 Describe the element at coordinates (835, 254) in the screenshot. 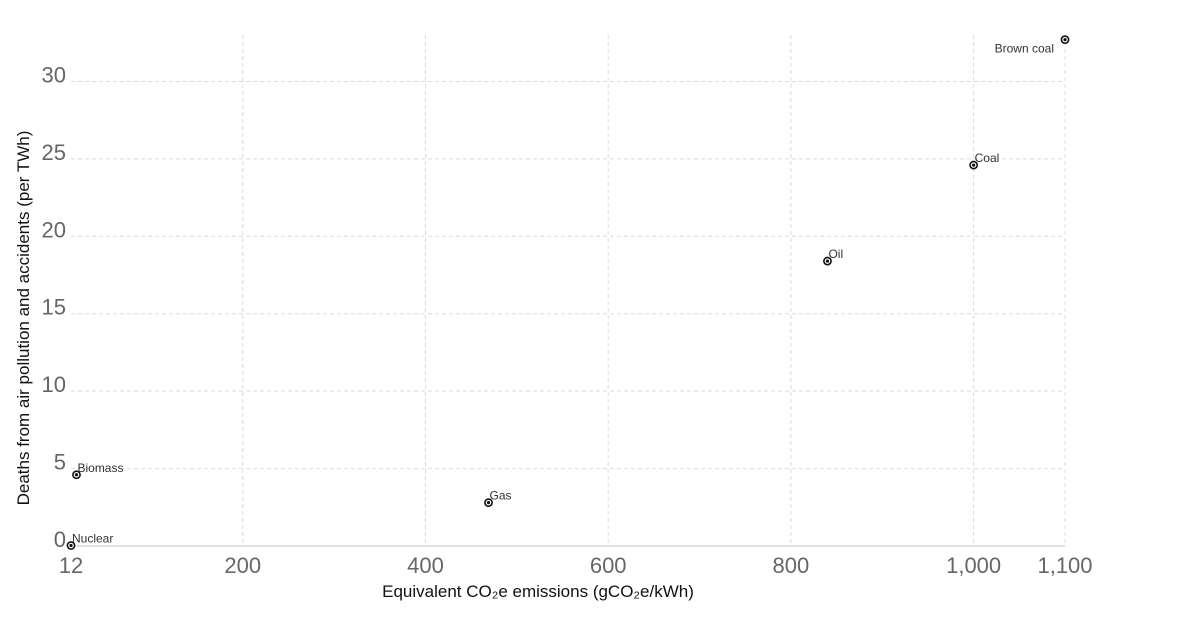

I see `point-label: Oil` at that location.